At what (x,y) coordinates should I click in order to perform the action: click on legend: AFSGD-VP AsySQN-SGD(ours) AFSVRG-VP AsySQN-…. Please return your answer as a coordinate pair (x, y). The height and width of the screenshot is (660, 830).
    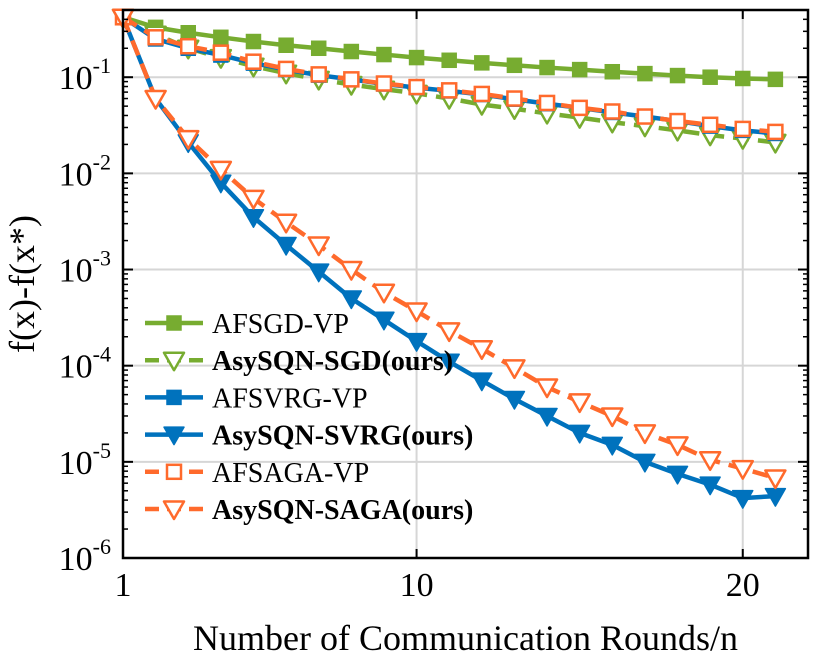
    Looking at the image, I should click on (309, 417).